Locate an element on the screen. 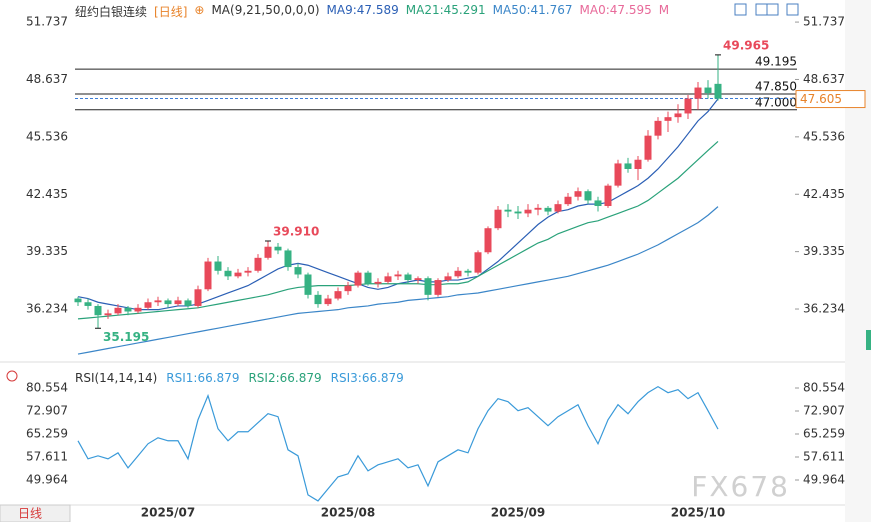 This screenshot has width=871, height=522. level-label: 47.850 is located at coordinates (776, 87).